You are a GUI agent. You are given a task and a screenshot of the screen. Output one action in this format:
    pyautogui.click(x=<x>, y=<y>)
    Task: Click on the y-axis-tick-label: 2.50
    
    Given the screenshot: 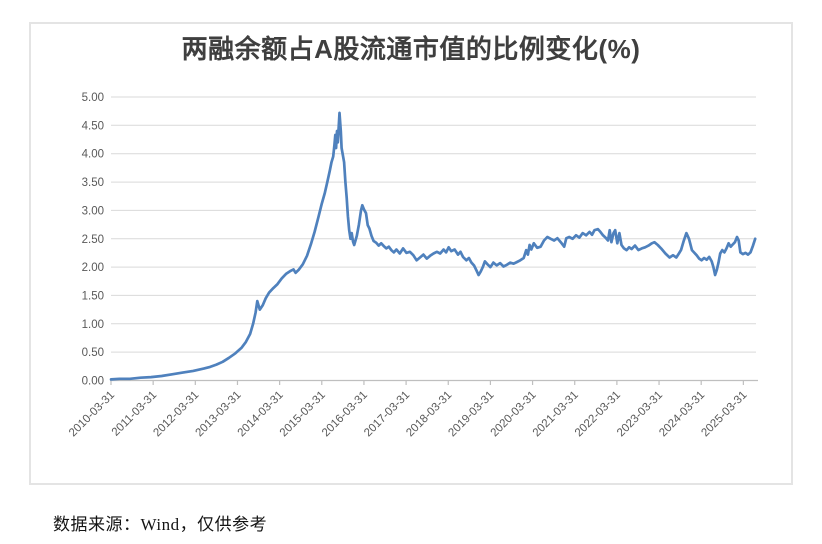 What is the action you would take?
    pyautogui.click(x=93, y=240)
    